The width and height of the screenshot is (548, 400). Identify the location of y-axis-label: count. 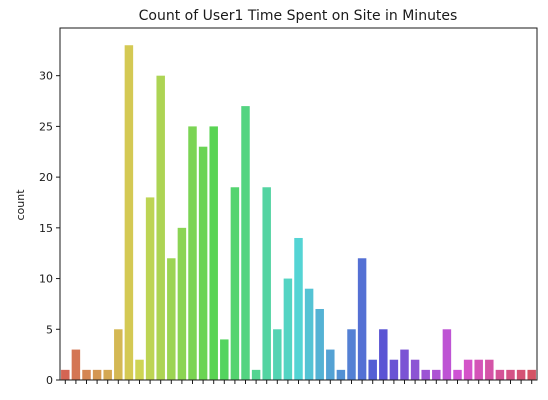
(20, 205).